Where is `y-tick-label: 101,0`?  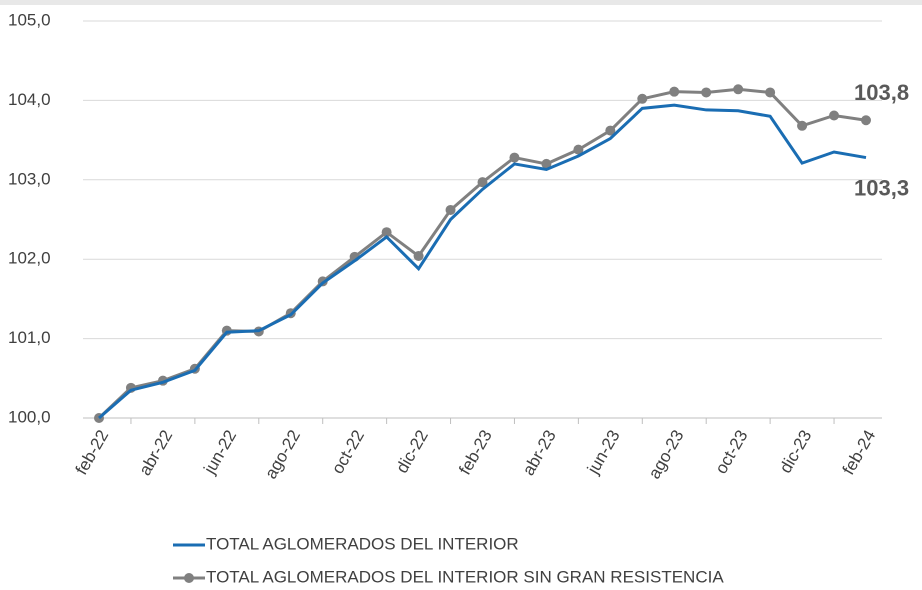
y-tick-label: 101,0 is located at coordinates (29, 337).